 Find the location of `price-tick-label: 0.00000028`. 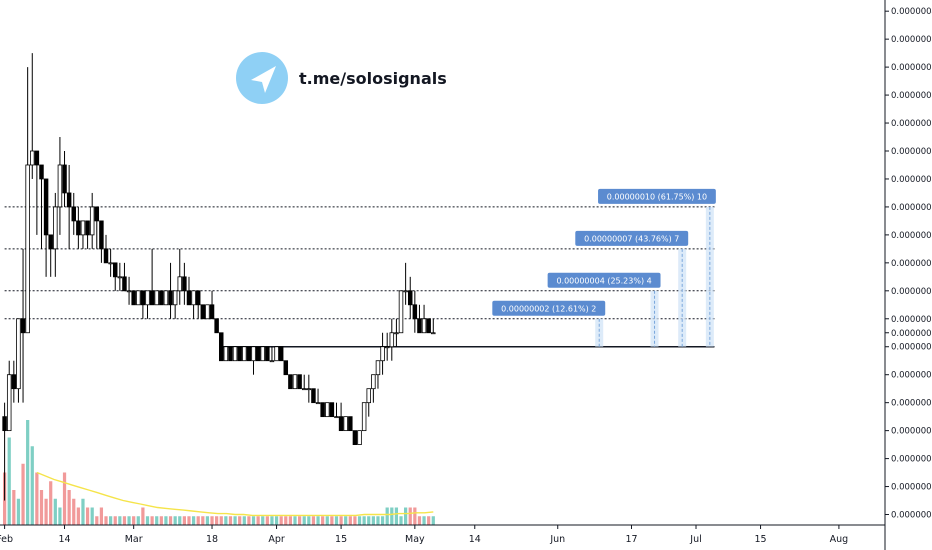

price-tick-label: 0.00000028 is located at coordinates (911, 180).